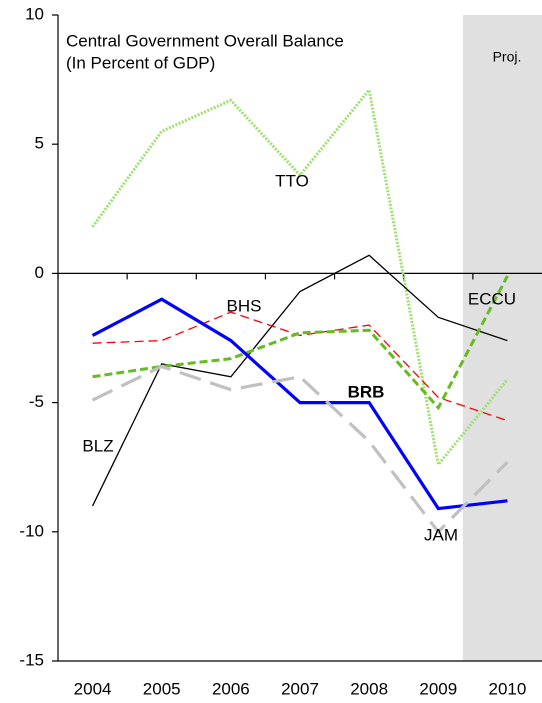 Image resolution: width=542 pixels, height=703 pixels. What do you see at coordinates (438, 688) in the screenshot?
I see `x-tick-label: 2009` at bounding box center [438, 688].